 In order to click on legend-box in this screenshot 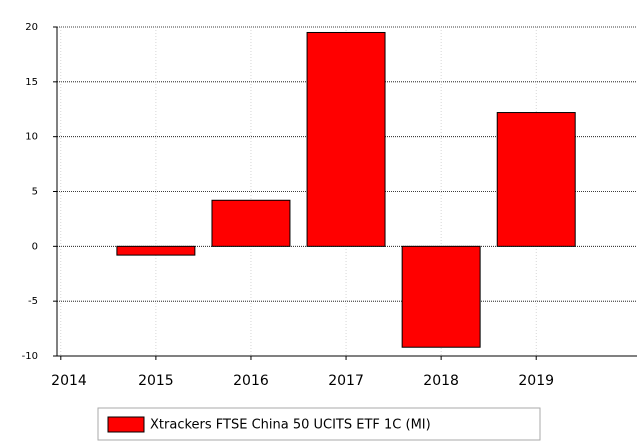, I will do `click(319, 424)`.